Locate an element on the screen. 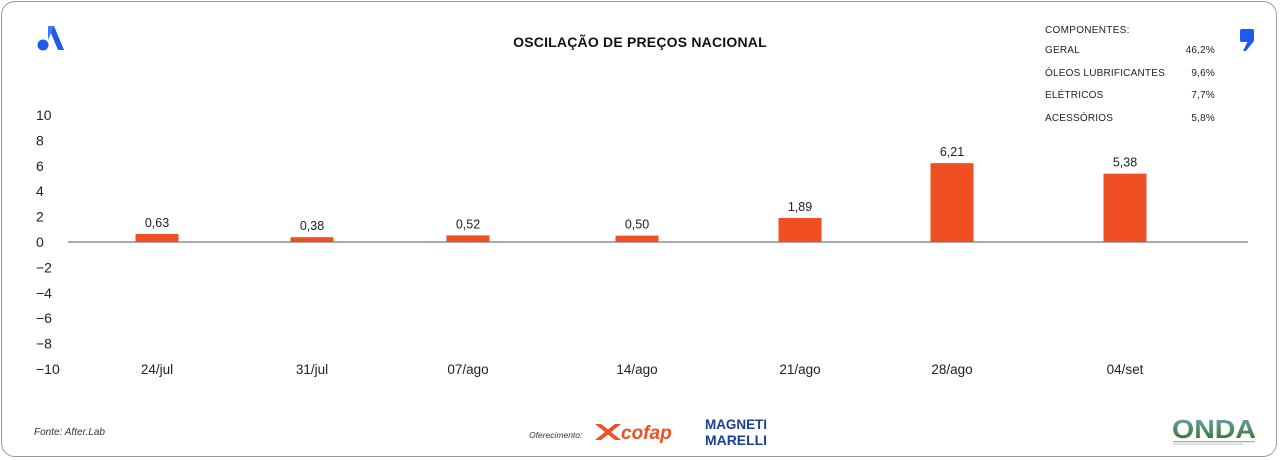  component-label: ÓLEOS LUBRIFICANTES is located at coordinates (1105, 73).